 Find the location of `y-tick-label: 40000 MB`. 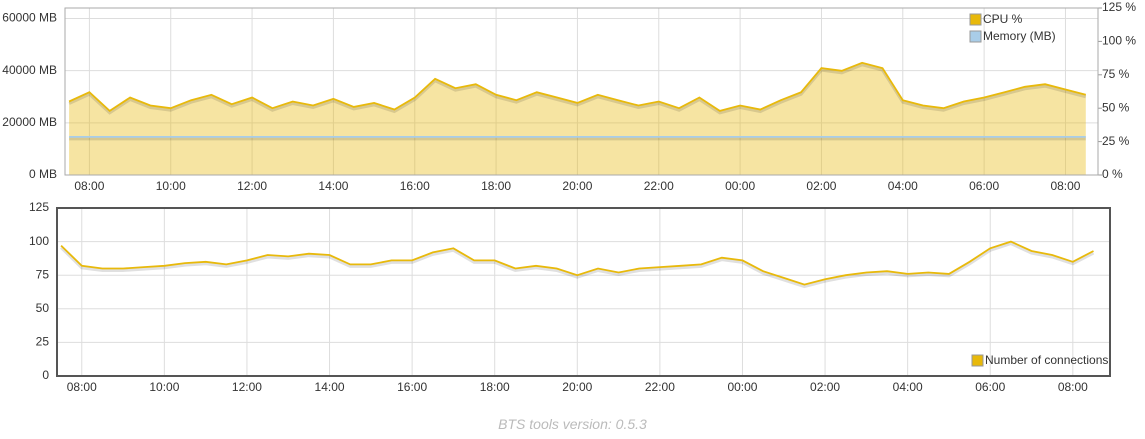

y-tick-label: 40000 MB is located at coordinates (29, 70).